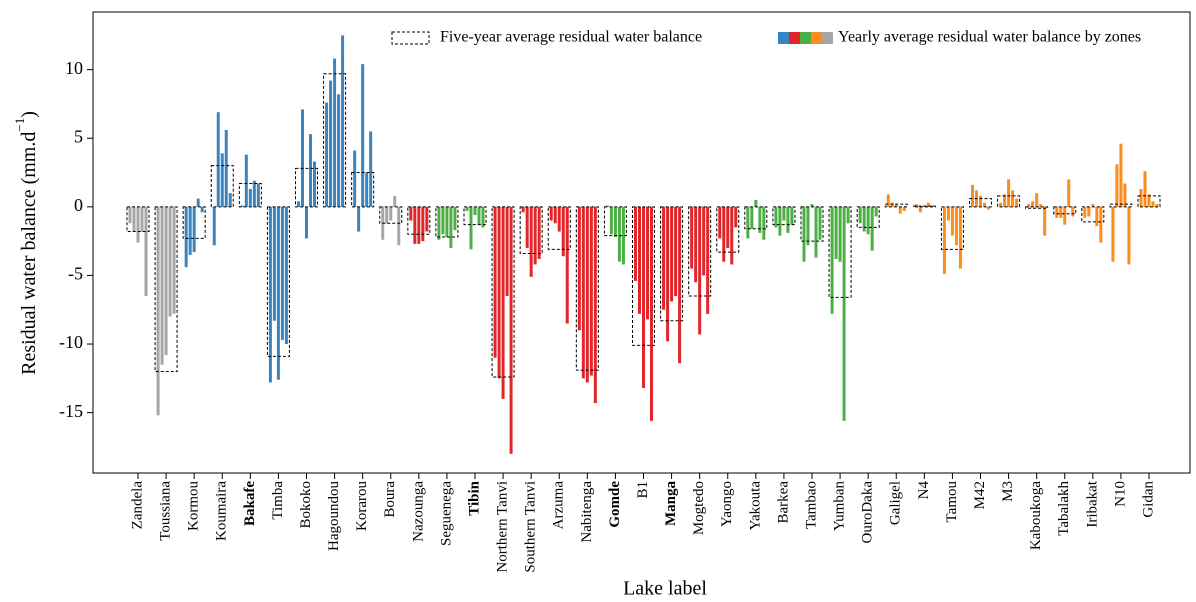  I want to click on x-tick-label: Tambao, so click(811, 505).